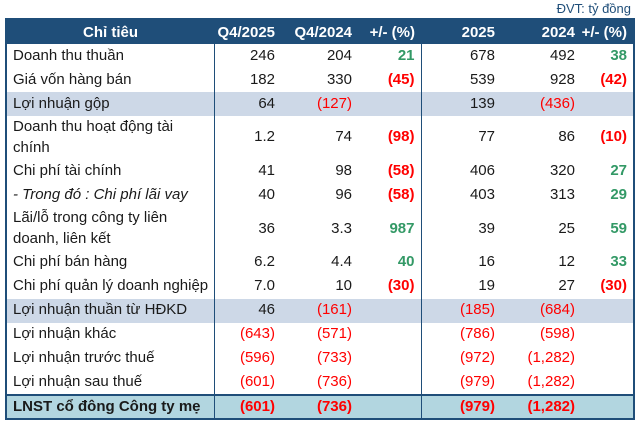 The height and width of the screenshot is (444, 638). Describe the element at coordinates (613, 286) in the screenshot. I see `cell-pct-year: (30)` at that location.